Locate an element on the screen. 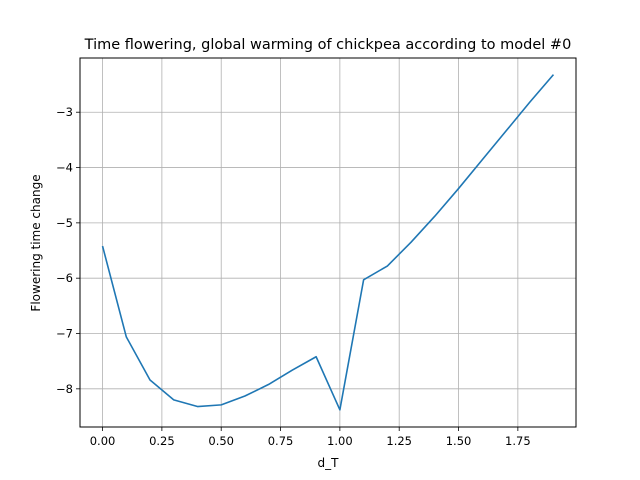  y-ticks: −8 −7 −6 −5 −4 −3 is located at coordinates (68, 250).